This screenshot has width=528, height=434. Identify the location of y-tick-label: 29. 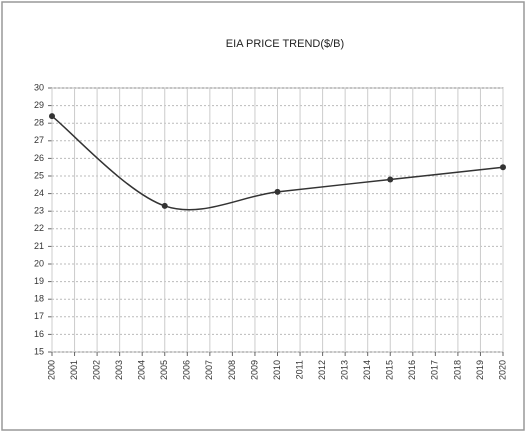
(39, 105).